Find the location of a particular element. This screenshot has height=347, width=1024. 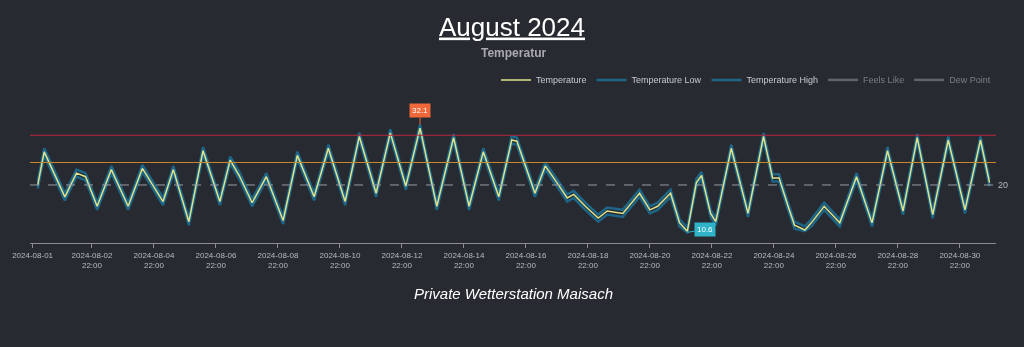

x-tick-label: 2024-08-16 22:00 is located at coordinates (526, 260).